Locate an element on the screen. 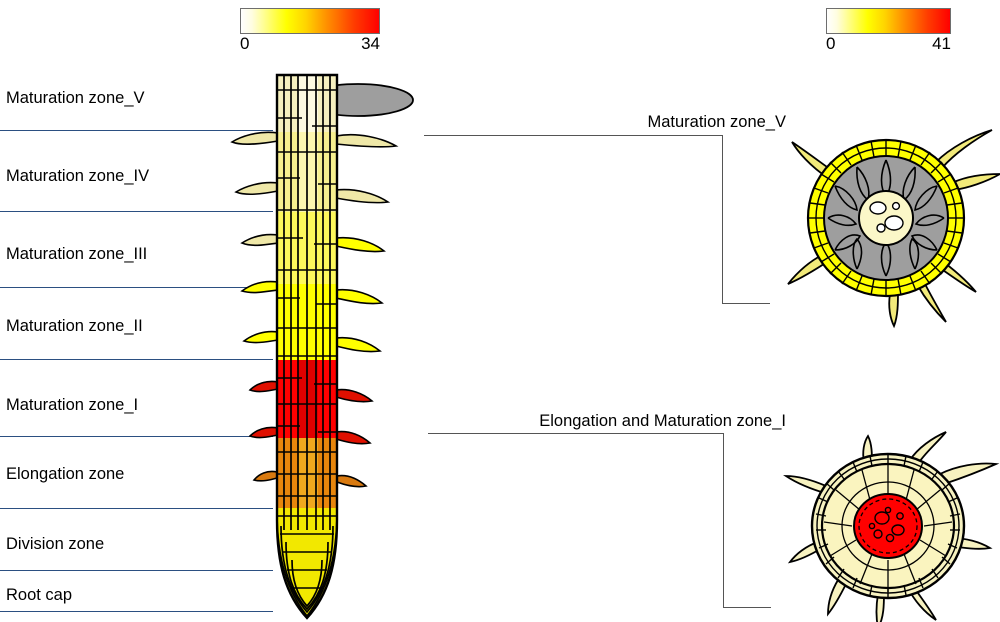 Image resolution: width=1000 pixels, height=622 pixels. zone-label-division: Division zone is located at coordinates (55, 544).